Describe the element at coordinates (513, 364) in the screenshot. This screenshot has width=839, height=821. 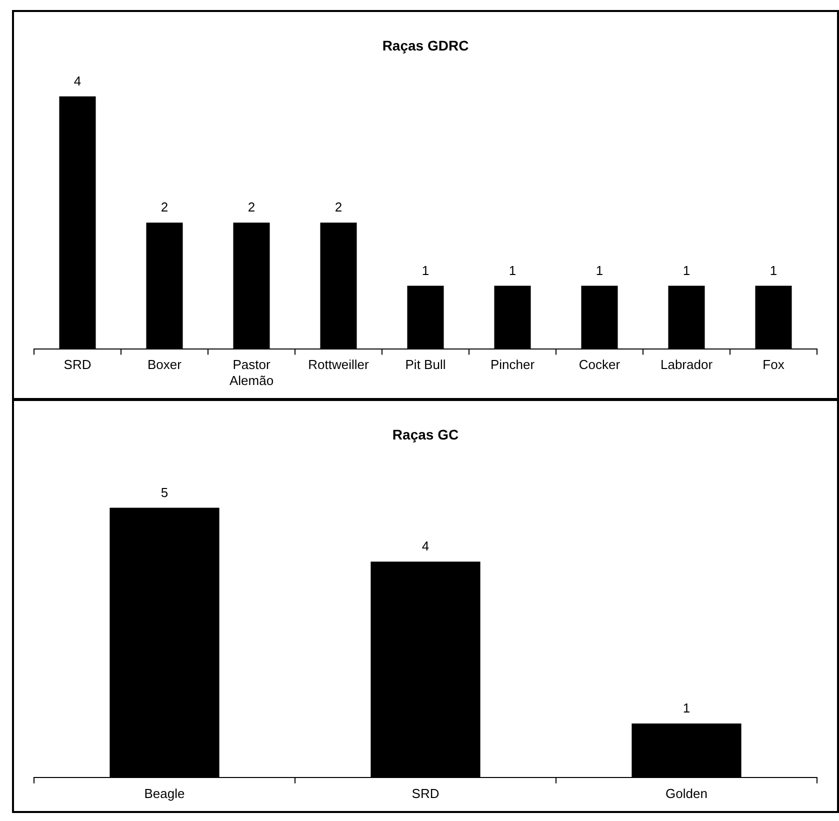
I see `x-tick-label: Pincher` at that location.